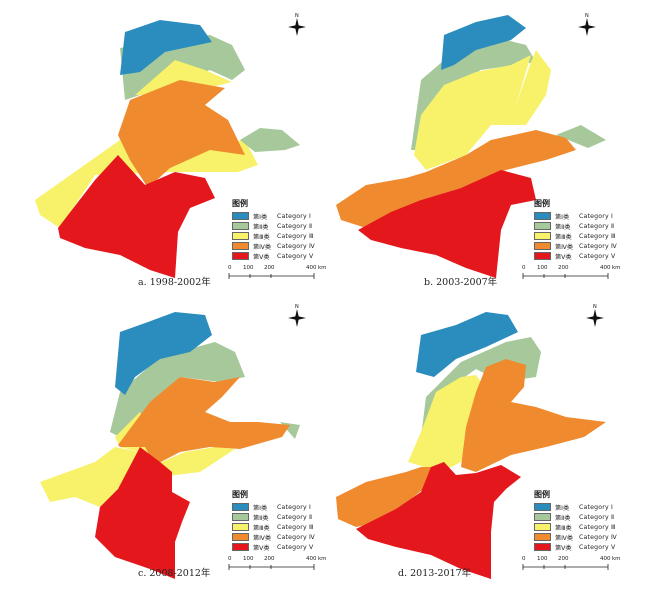 The height and width of the screenshot is (593, 650). Describe the element at coordinates (435, 573) in the screenshot. I see `panel-caption: d. 2013-2017年` at that location.